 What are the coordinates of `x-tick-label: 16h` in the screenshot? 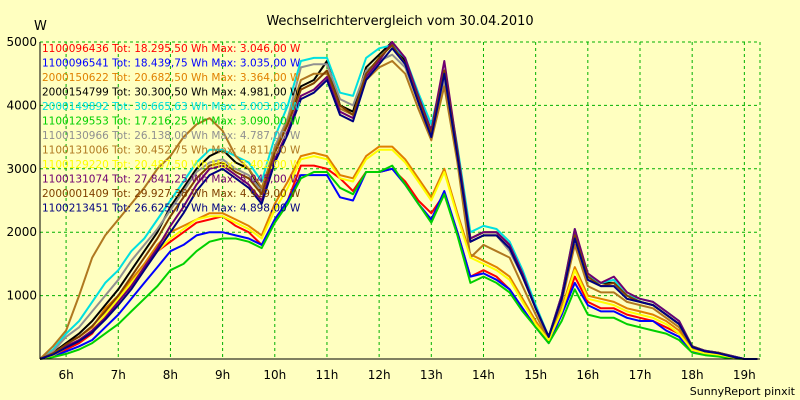 It's located at (587, 375).